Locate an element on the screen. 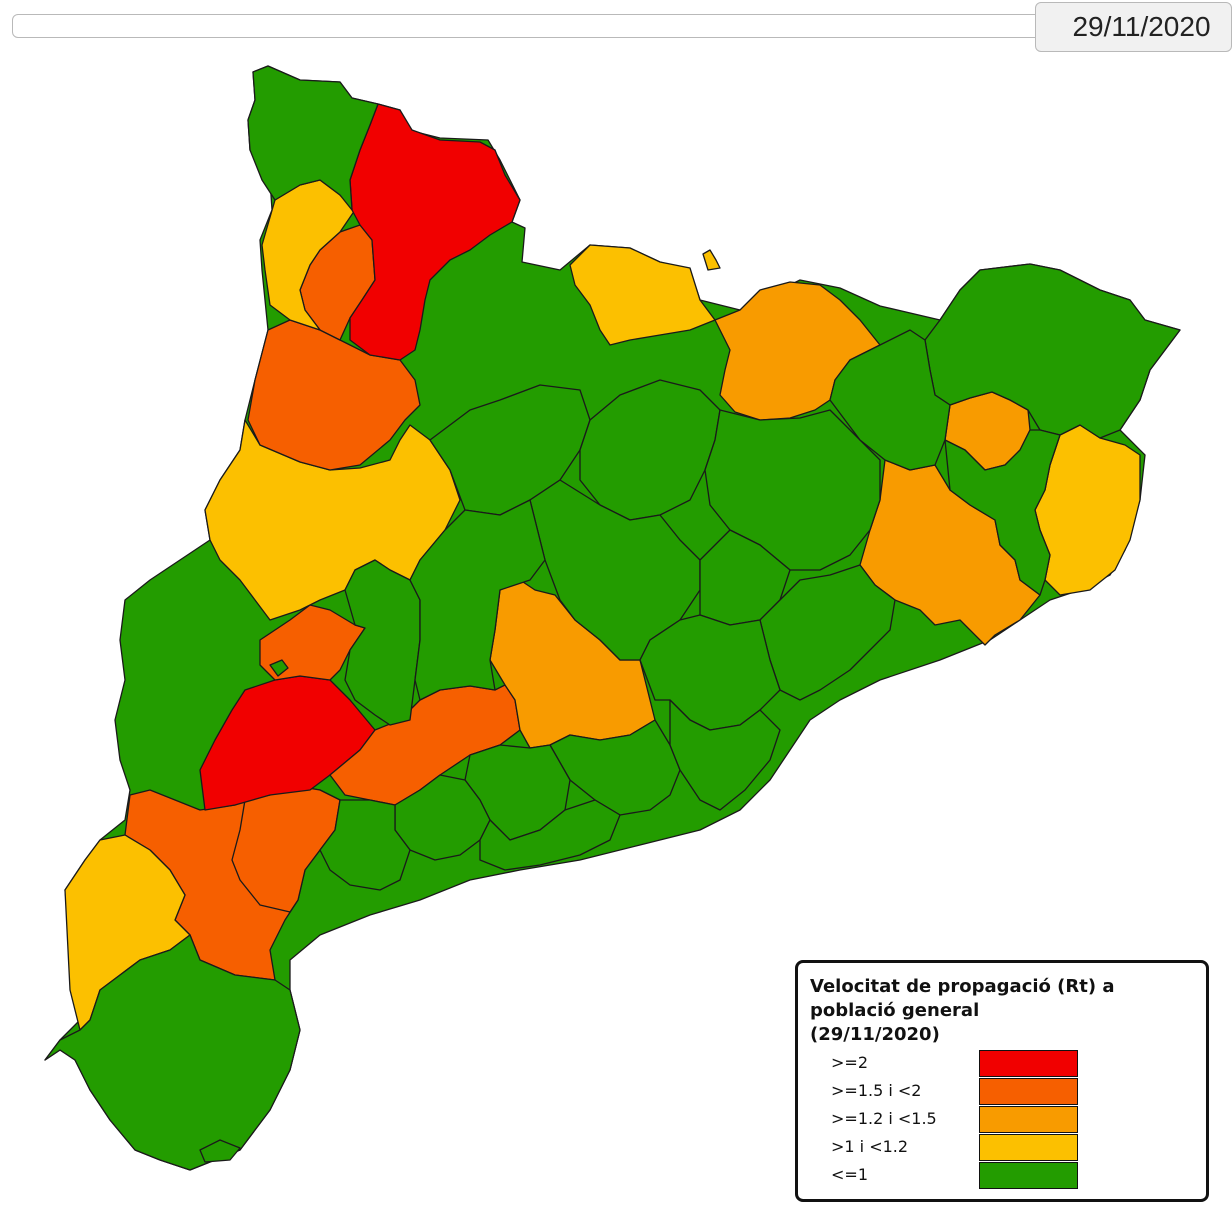 The image size is (1232, 1222). legend-swatch-ge2 is located at coordinates (1028, 1063).